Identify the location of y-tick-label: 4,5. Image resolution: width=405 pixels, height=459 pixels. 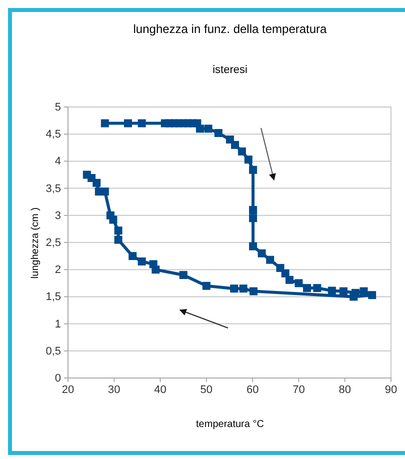
(53, 134).